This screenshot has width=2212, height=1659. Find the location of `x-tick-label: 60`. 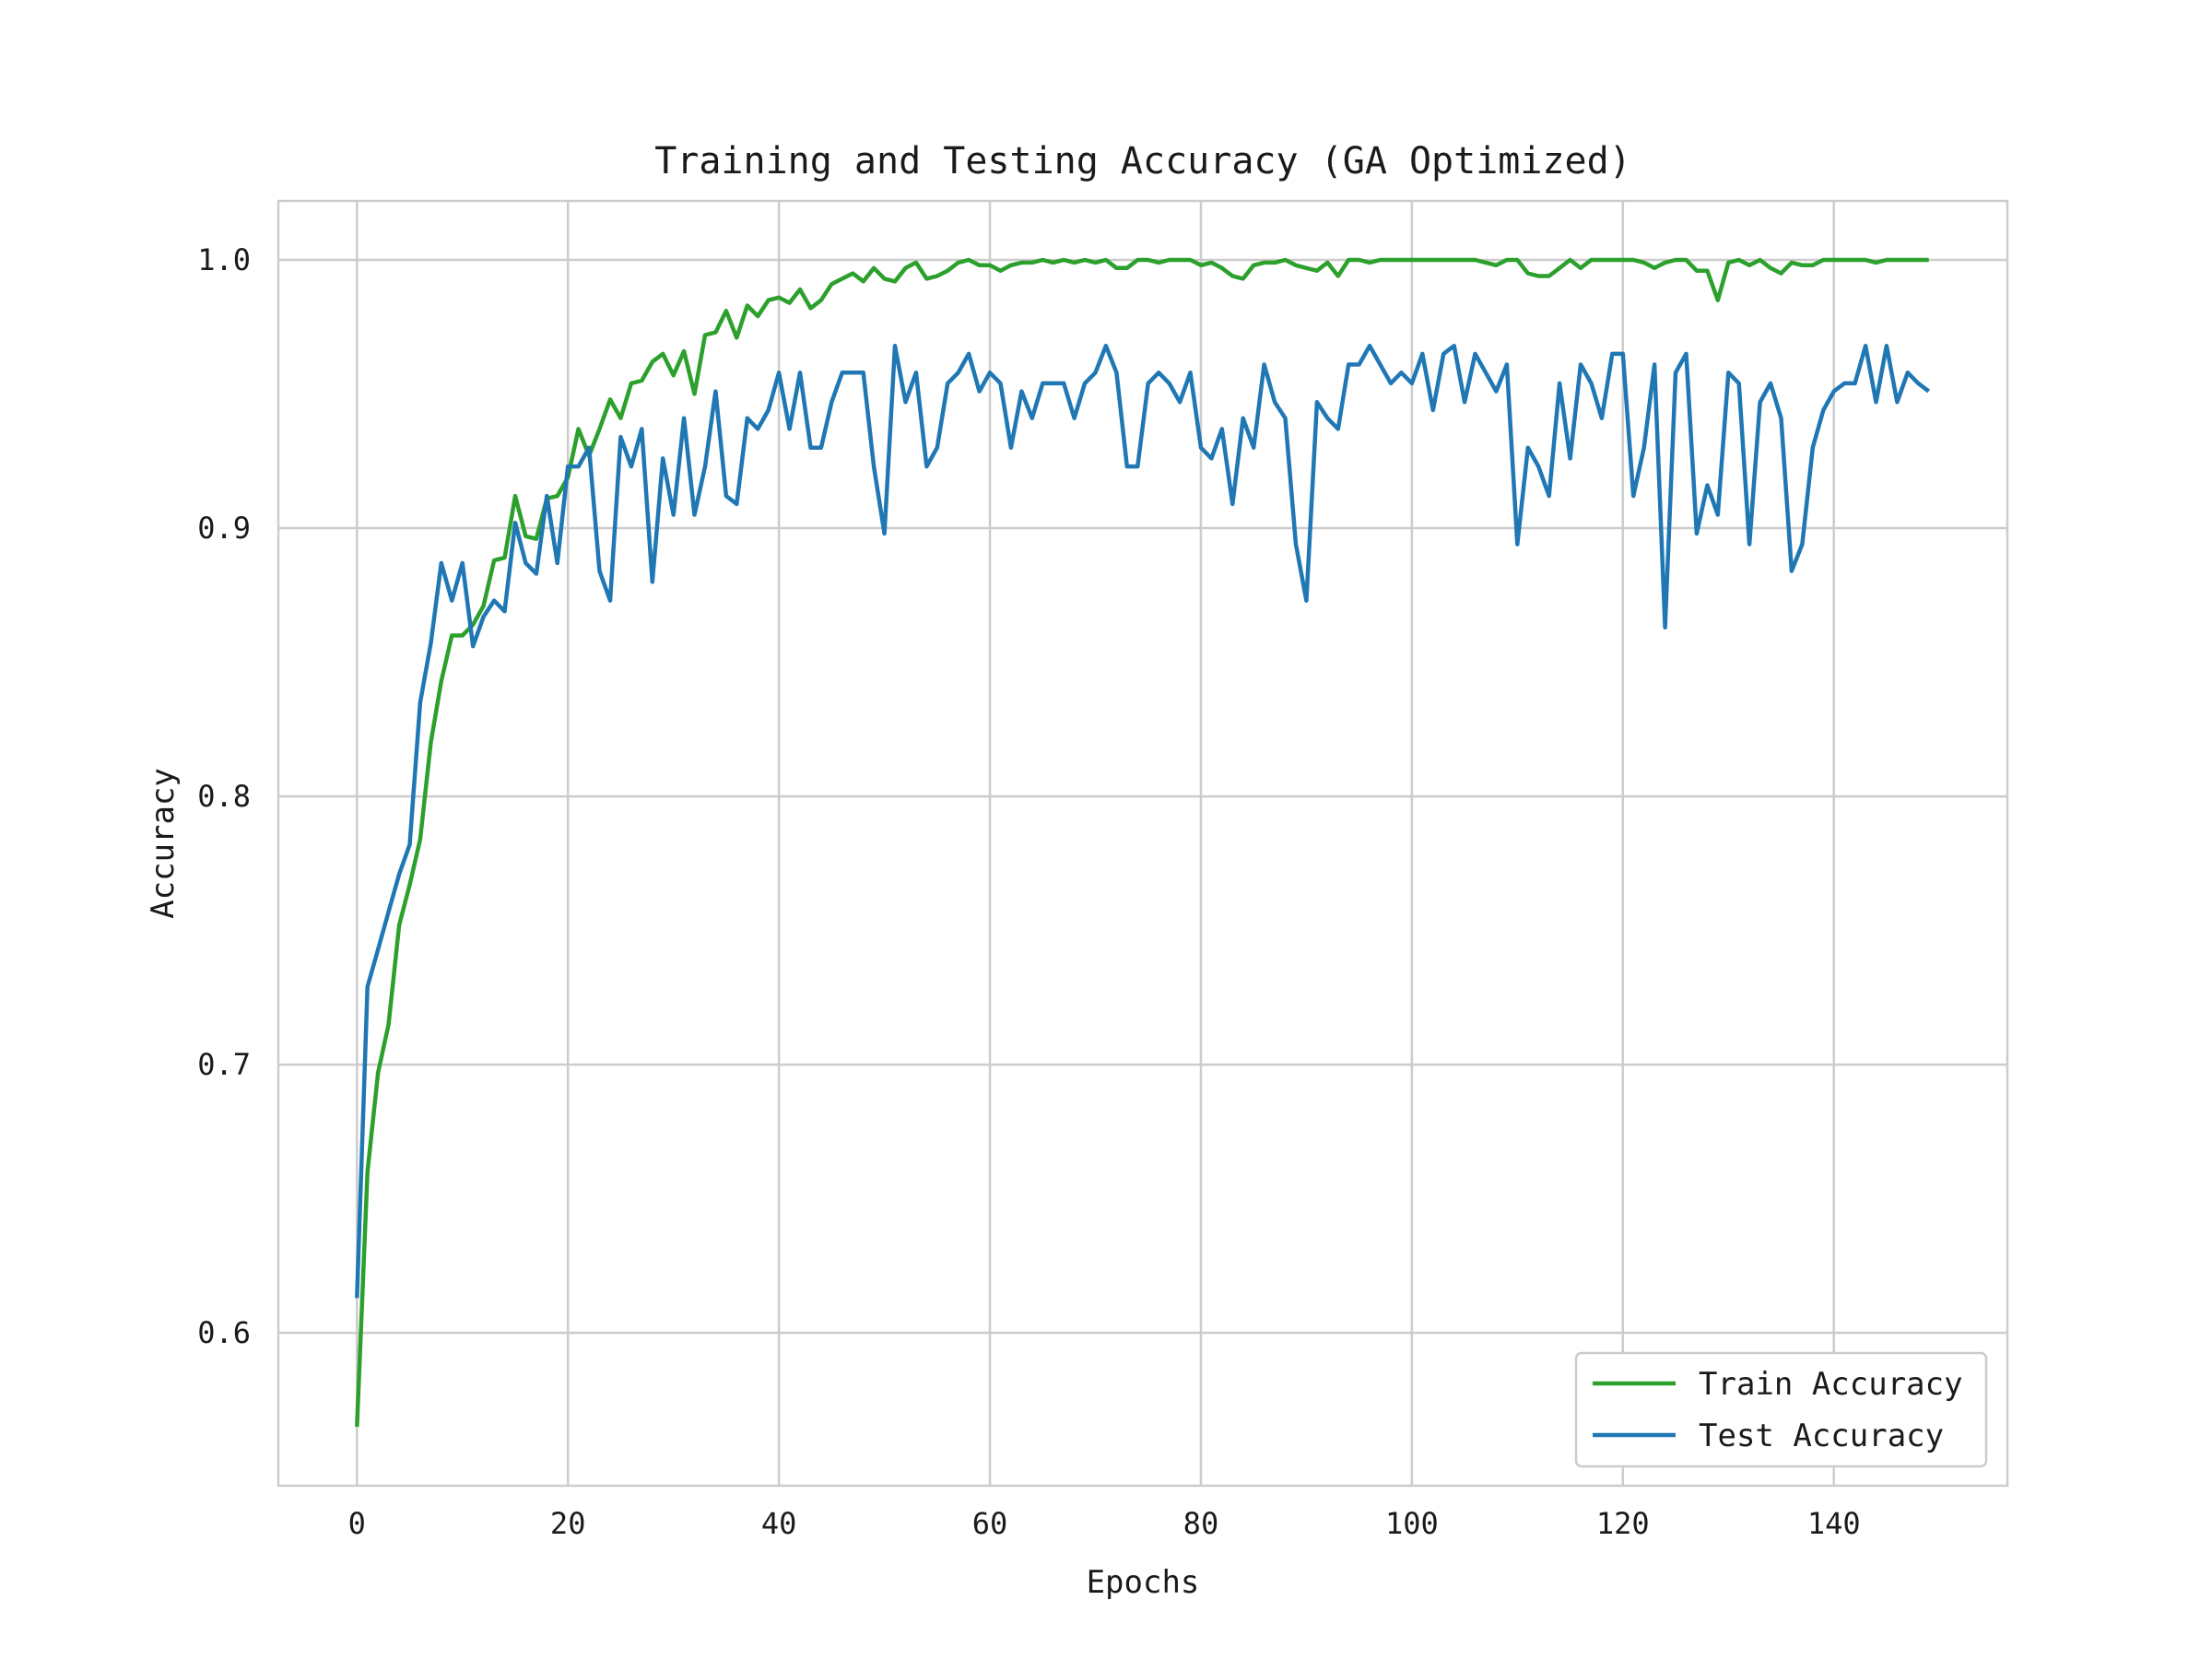

x-tick-label: 60 is located at coordinates (990, 1523).